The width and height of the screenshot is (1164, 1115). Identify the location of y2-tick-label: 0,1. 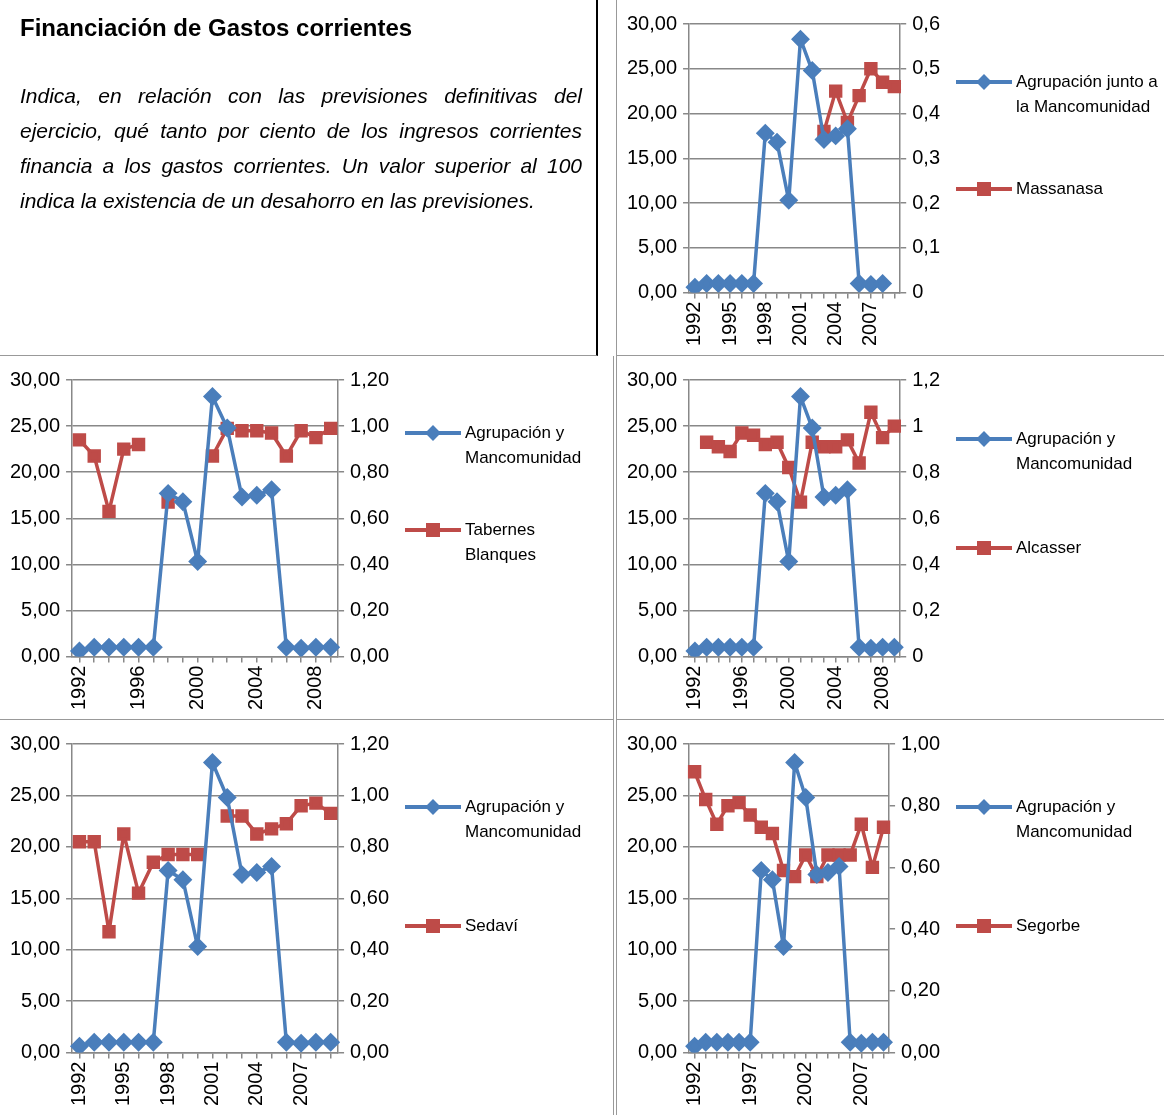
(926, 246).